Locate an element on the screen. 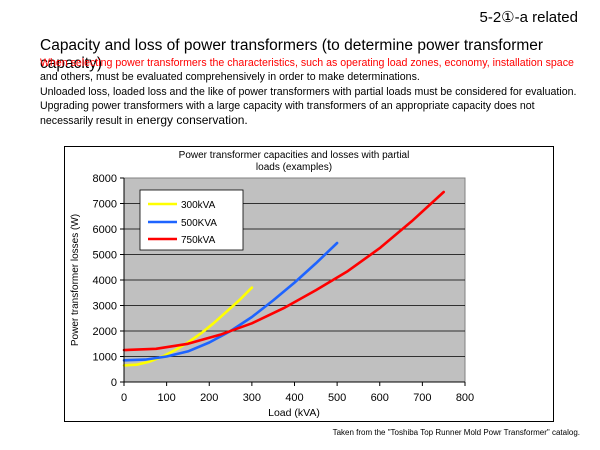 The height and width of the screenshot is (450, 600). x-tick-label: 800 is located at coordinates (465, 398).